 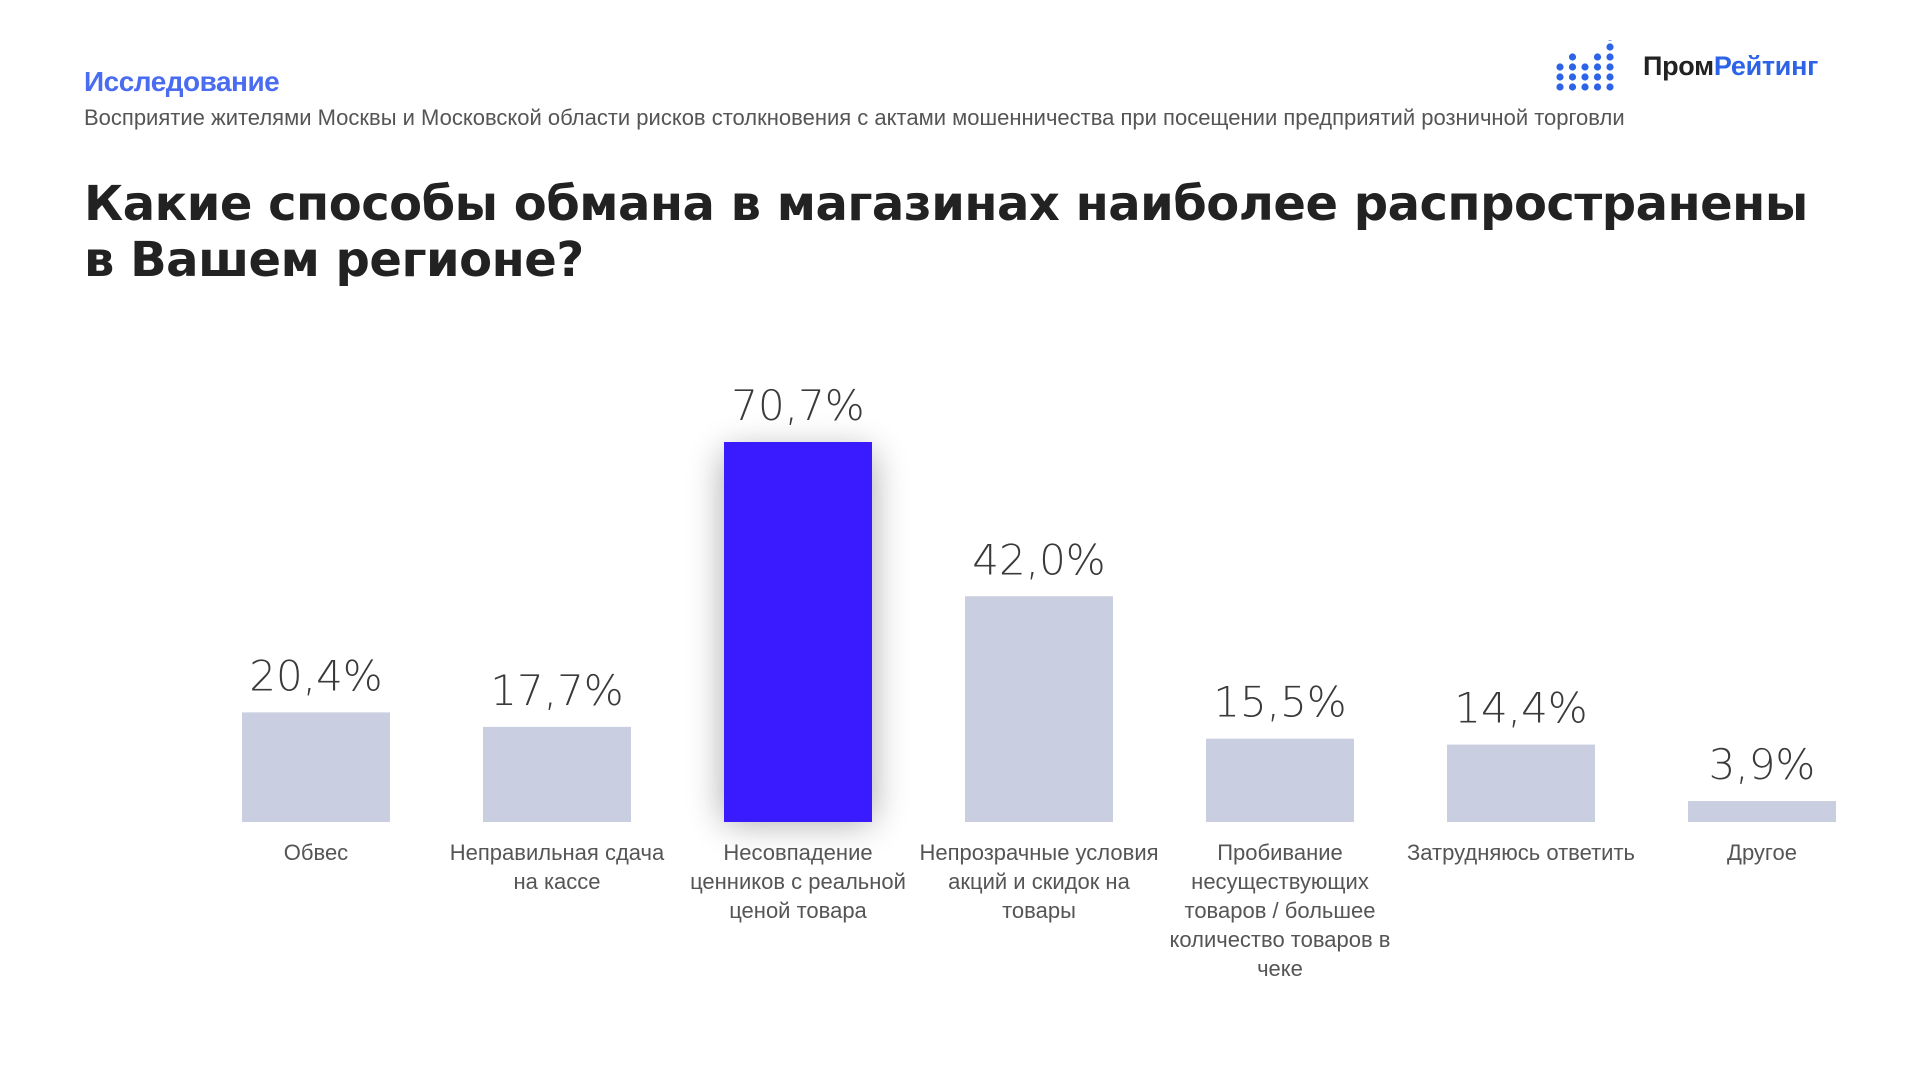 What do you see at coordinates (1585, 65) in the screenshot?
I see `logo-dots-icon` at bounding box center [1585, 65].